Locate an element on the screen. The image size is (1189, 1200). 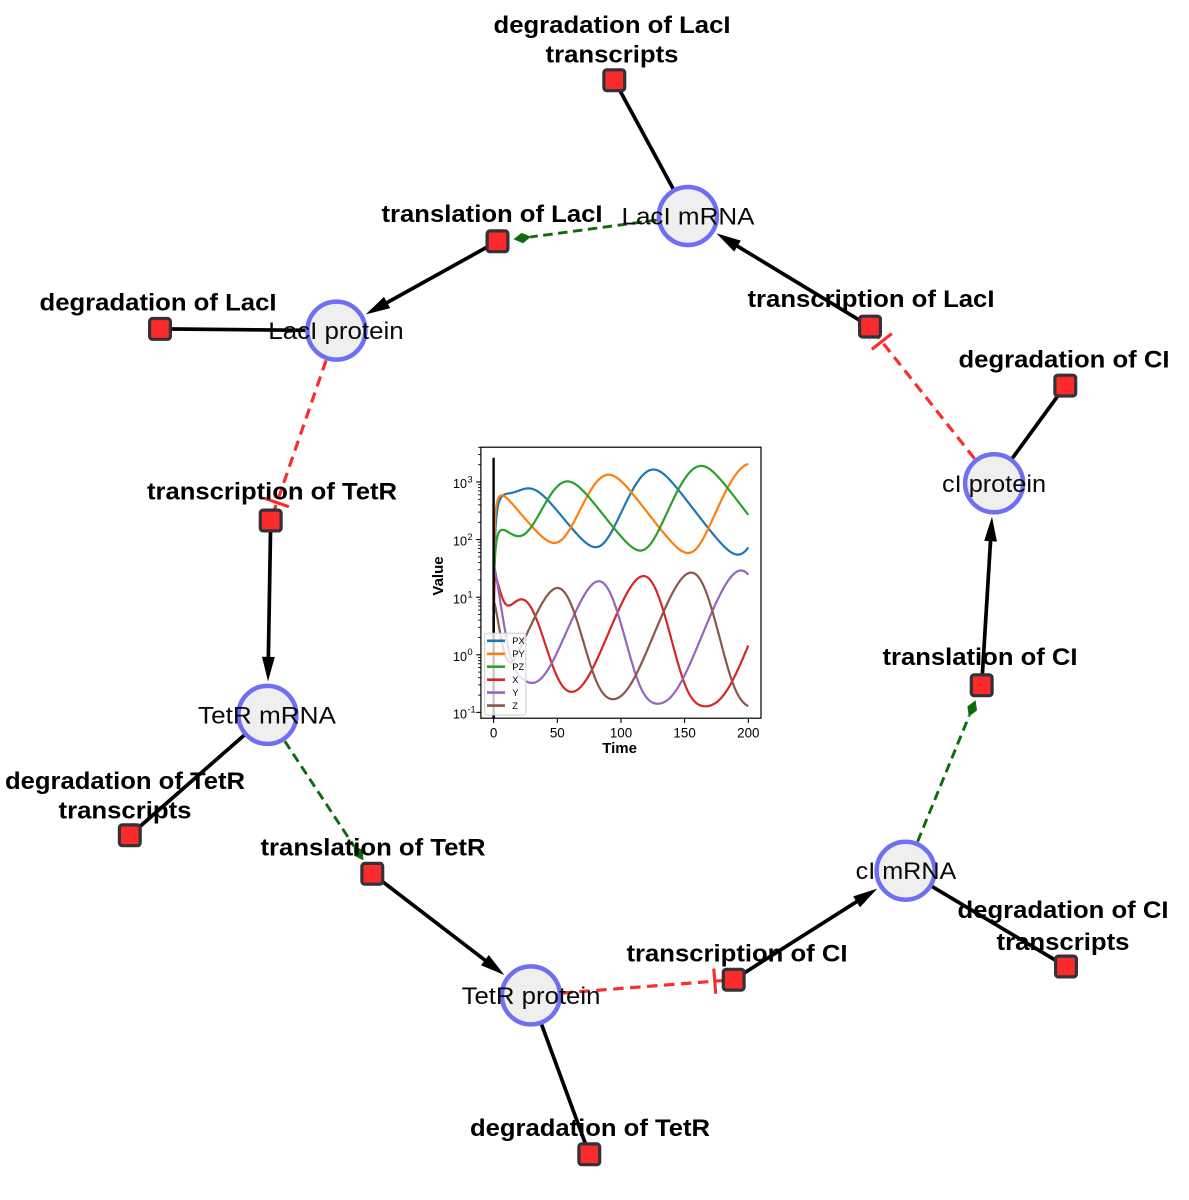
svg-text: 2 is located at coordinates (470, 537).